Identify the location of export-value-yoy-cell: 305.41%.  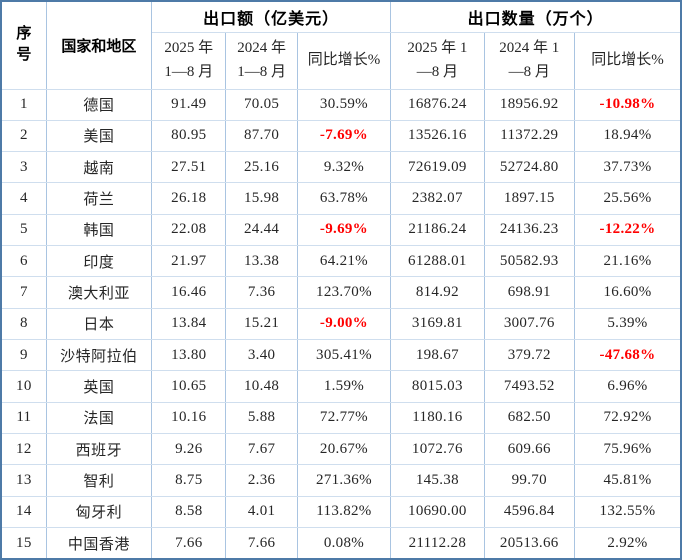
(344, 355).